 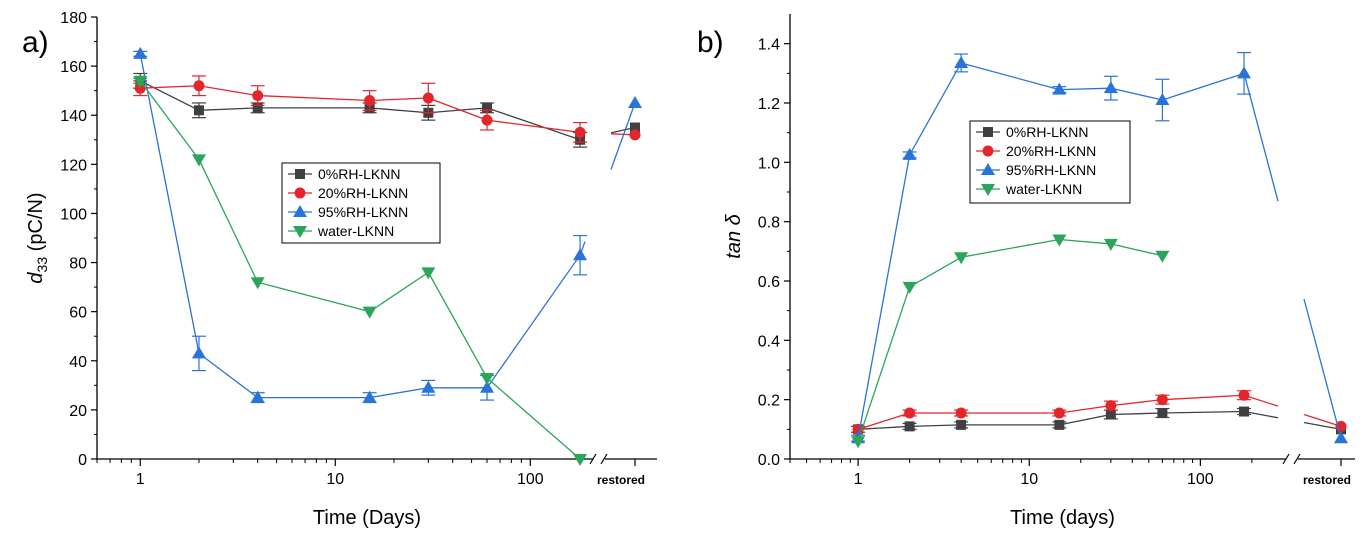 What do you see at coordinates (769, 45) in the screenshot?
I see `y-tick-label: 1.4` at bounding box center [769, 45].